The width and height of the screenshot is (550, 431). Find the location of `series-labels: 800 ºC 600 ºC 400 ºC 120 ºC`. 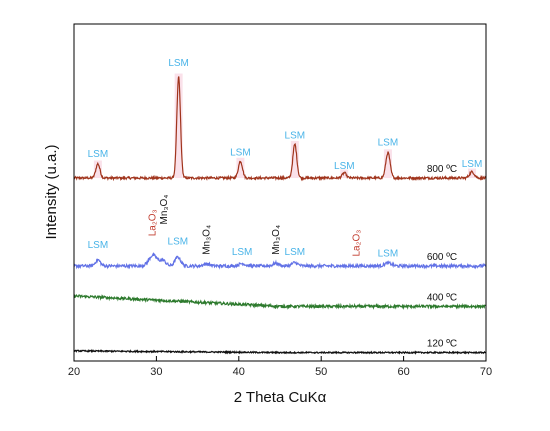

series-labels: 800 ºC 600 ºC 400 ºC 120 ºC is located at coordinates (442, 257).